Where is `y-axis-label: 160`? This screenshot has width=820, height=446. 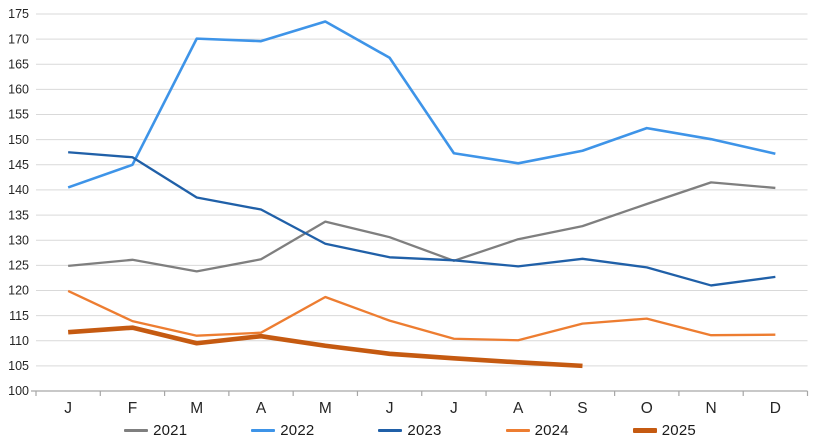
y-axis-label: 160 is located at coordinates (18, 90).